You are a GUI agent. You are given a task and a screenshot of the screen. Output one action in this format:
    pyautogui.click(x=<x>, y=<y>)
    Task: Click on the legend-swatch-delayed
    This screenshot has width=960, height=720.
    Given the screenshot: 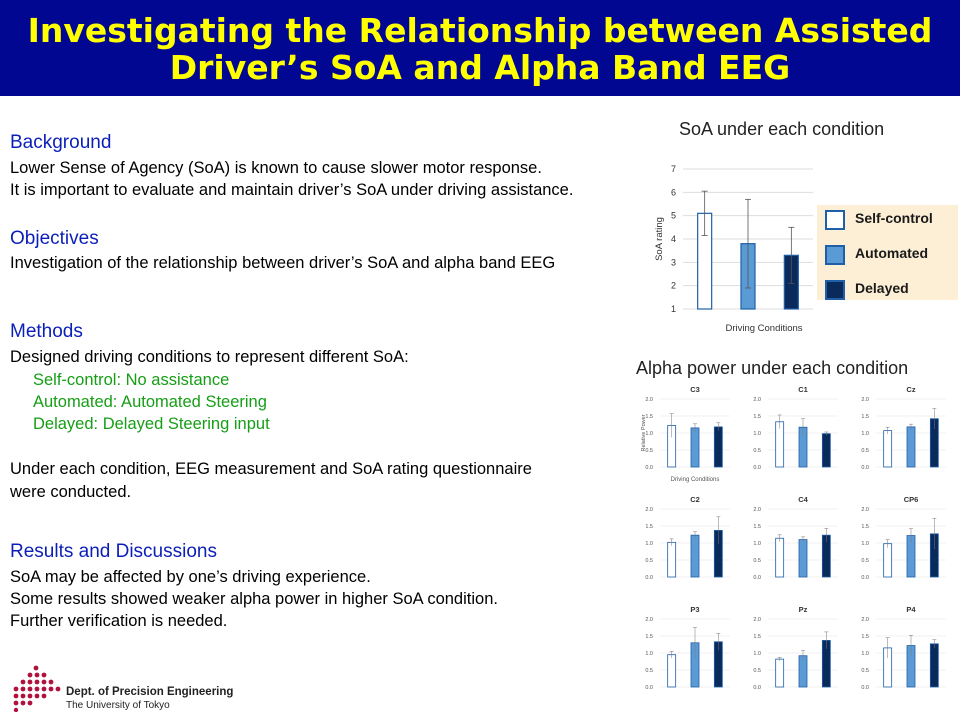 What is the action you would take?
    pyautogui.click(x=835, y=290)
    